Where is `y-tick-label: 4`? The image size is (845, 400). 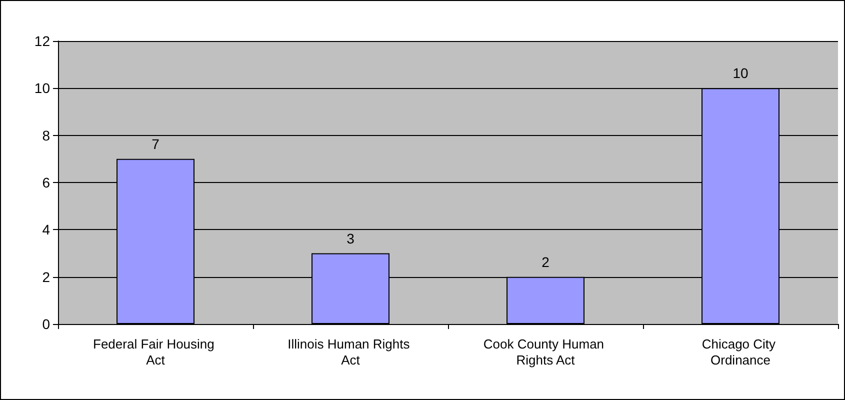
y-tick-label: 4 is located at coordinates (46, 230).